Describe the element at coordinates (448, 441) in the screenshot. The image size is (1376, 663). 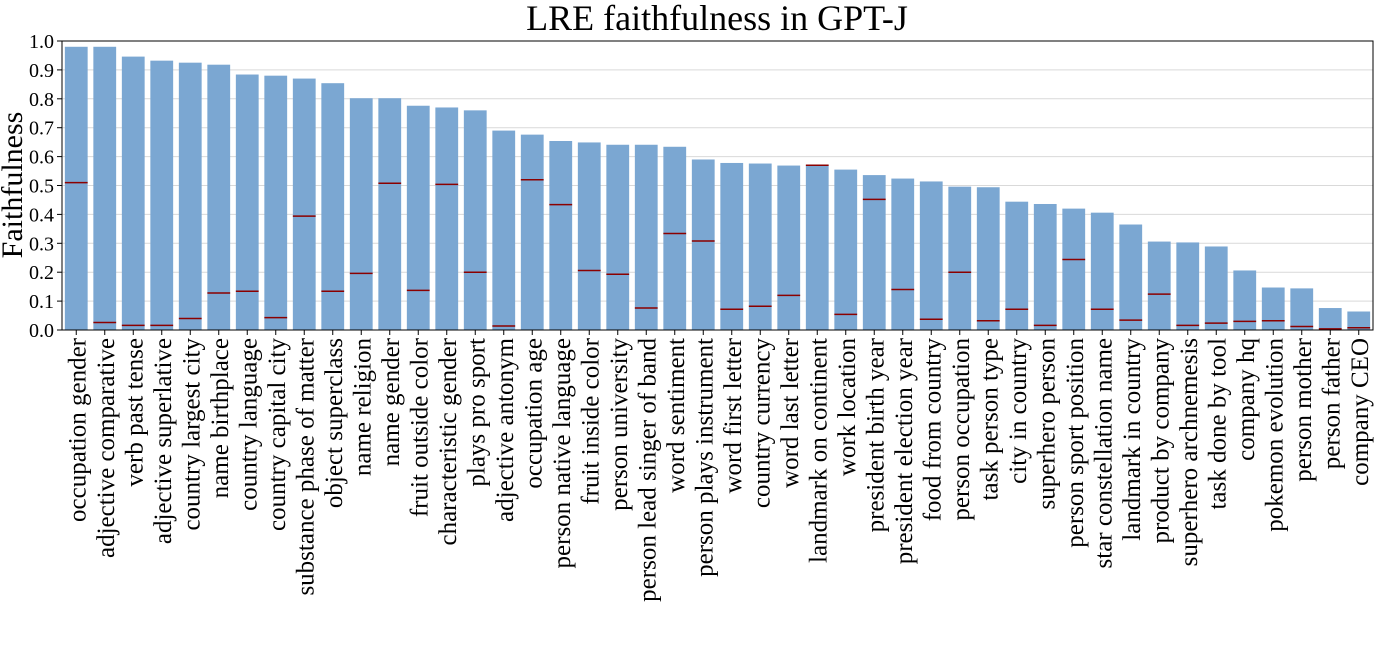
I see `x-tick-label: characteristic gender` at that location.